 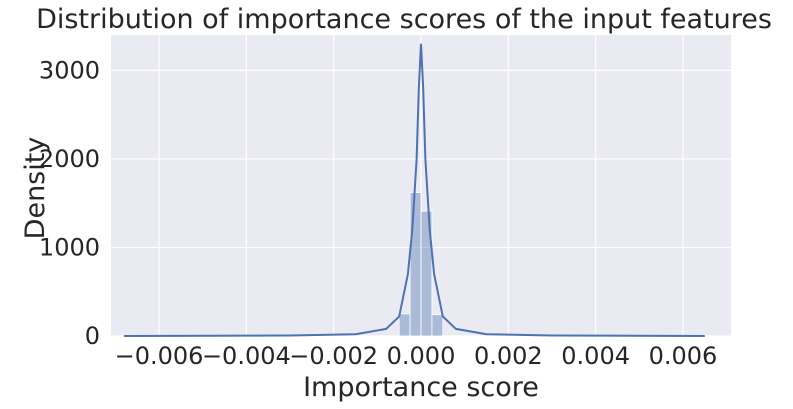 What do you see at coordinates (35, 188) in the screenshot?
I see `y-axis-label: Density` at bounding box center [35, 188].